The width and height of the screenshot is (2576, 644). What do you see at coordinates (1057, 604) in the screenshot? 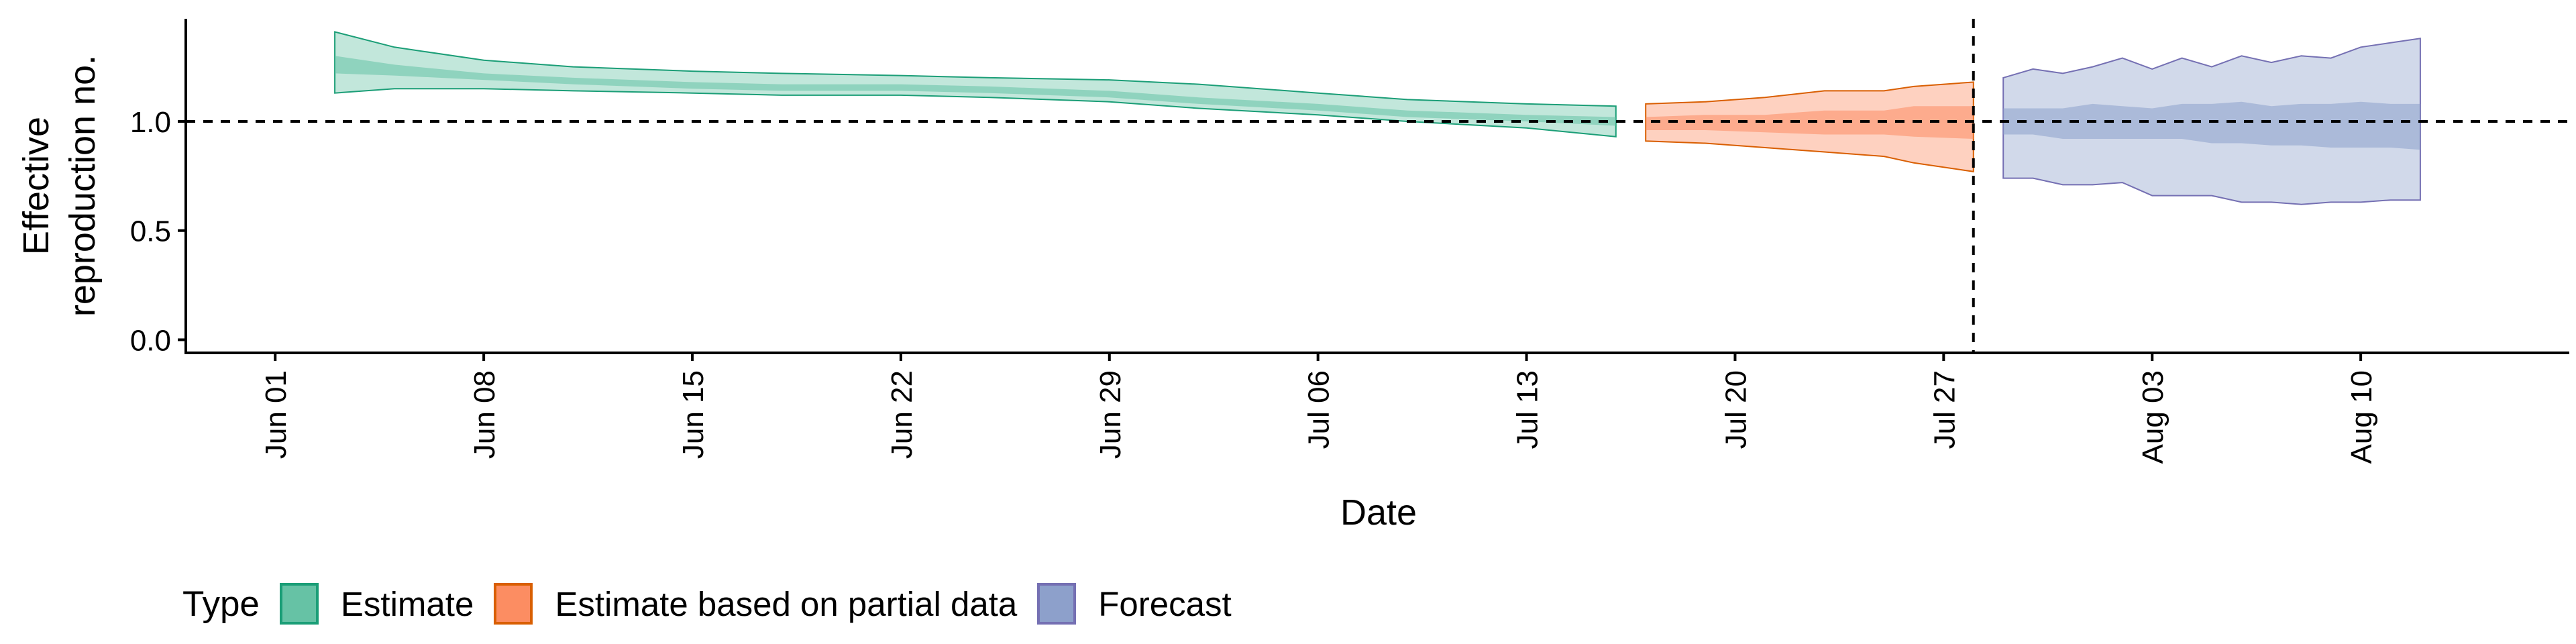
I see `legend-key-forecast` at bounding box center [1057, 604].